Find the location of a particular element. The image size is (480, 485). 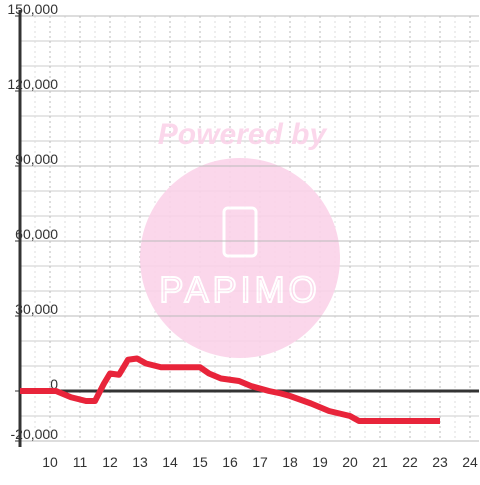

x-tick-label: 17 is located at coordinates (260, 462).